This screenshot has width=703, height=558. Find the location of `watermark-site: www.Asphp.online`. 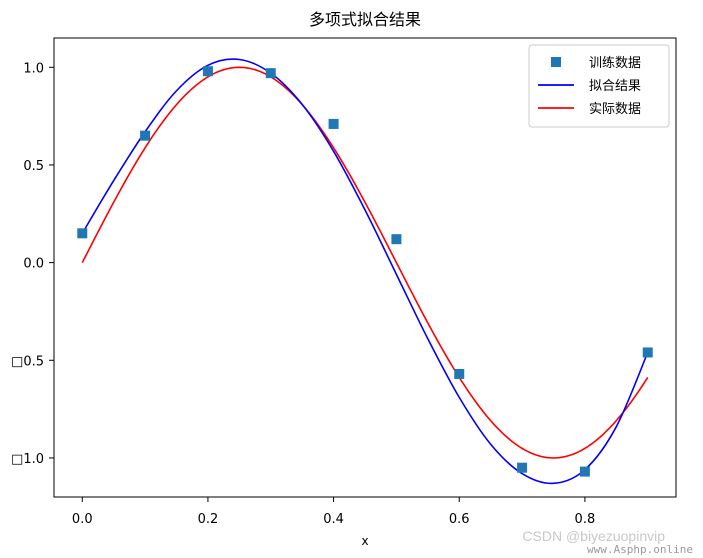

watermark-site: www.Asphp.online is located at coordinates (640, 549).